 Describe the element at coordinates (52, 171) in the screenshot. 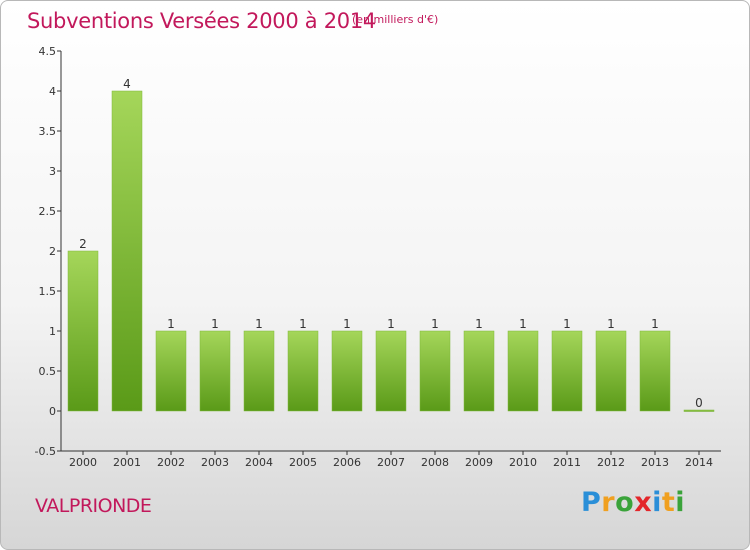

I see `y-tick-label: 3` at that location.